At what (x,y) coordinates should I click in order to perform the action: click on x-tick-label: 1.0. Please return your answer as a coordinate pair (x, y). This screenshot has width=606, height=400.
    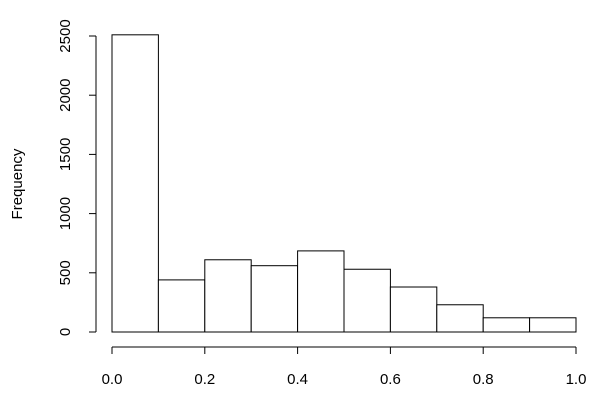
    Looking at the image, I should click on (576, 379).